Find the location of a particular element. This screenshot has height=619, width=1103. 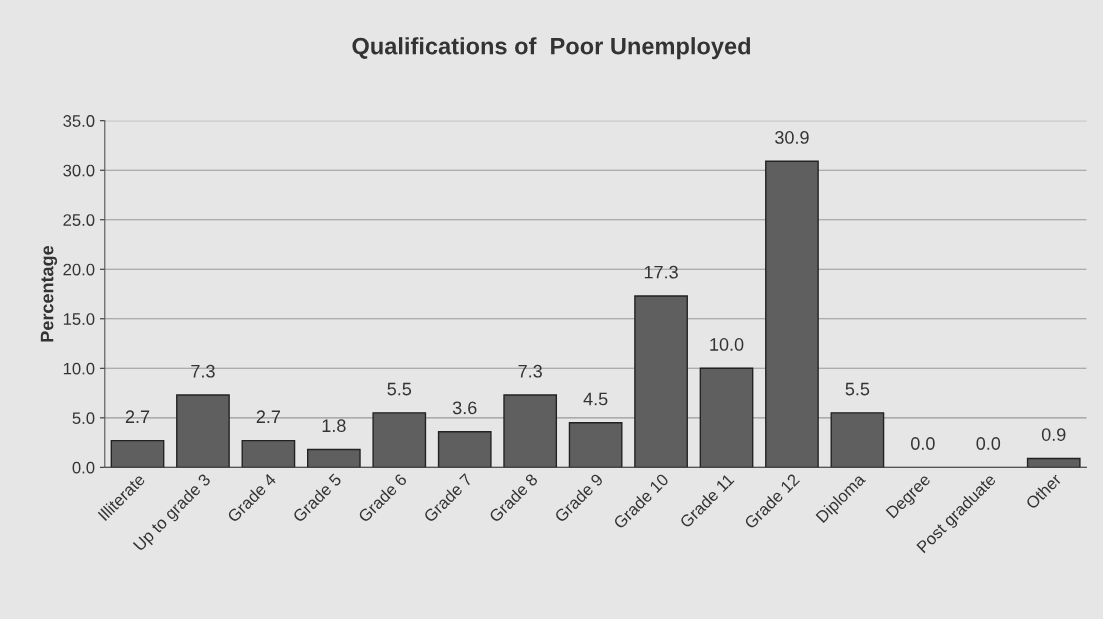

y-axis-title: Percentage is located at coordinates (49, 293).